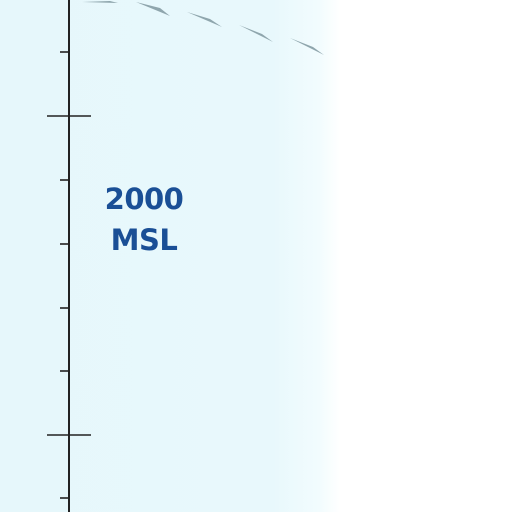  What do you see at coordinates (144, 240) in the screenshot?
I see `altitude-reference-label: MSL` at bounding box center [144, 240].